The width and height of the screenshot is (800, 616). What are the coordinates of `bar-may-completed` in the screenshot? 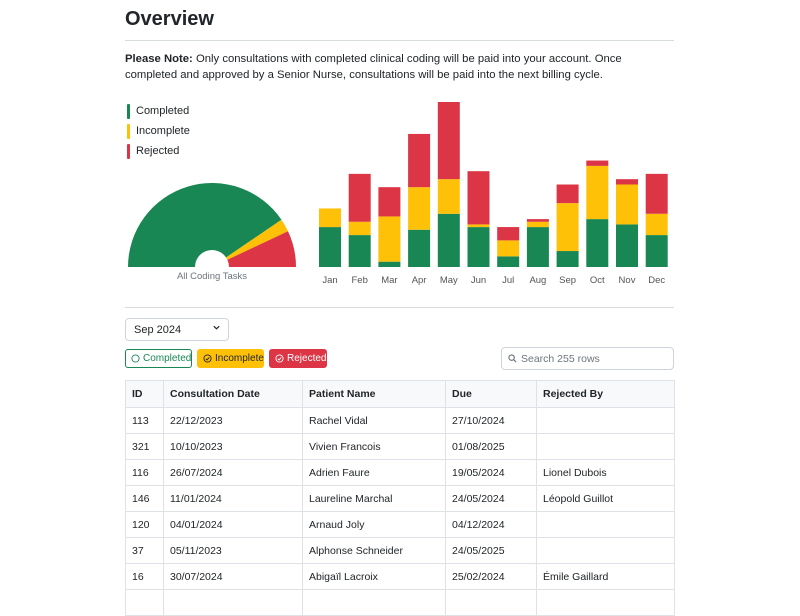 It's located at (448, 240).